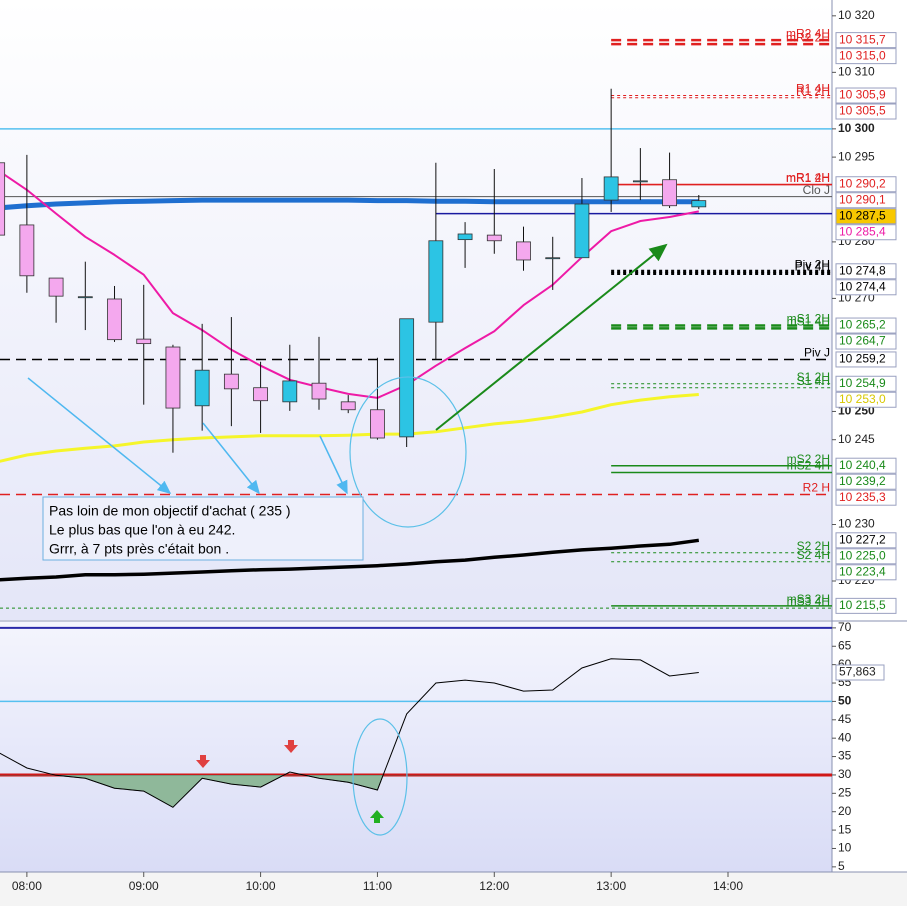  I want to click on level-name: S1 4H, so click(813, 381).